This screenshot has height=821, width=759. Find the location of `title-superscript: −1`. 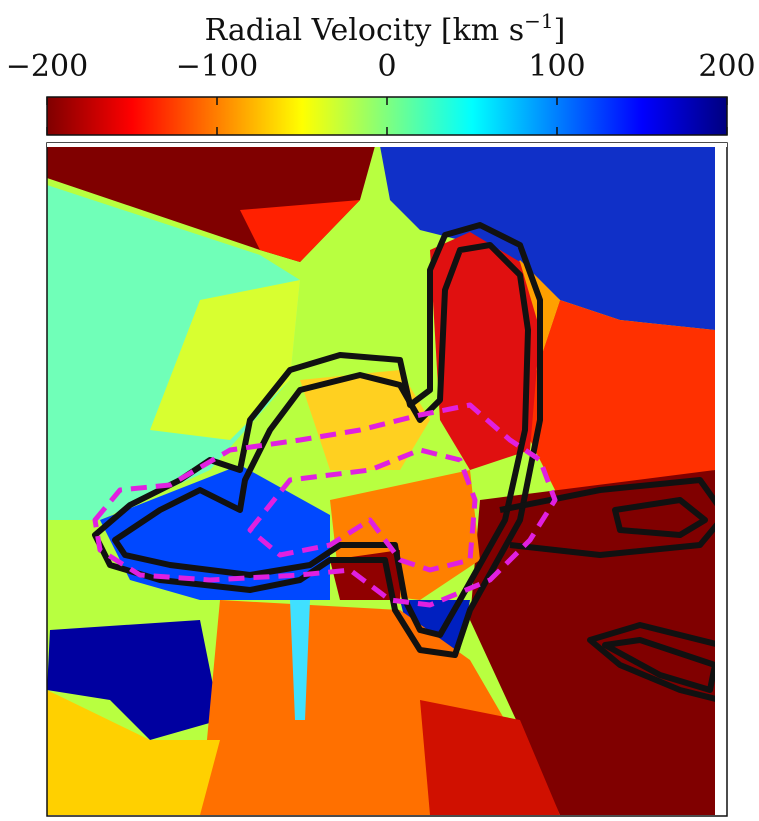

title-superscript: −1 is located at coordinates (538, 21).